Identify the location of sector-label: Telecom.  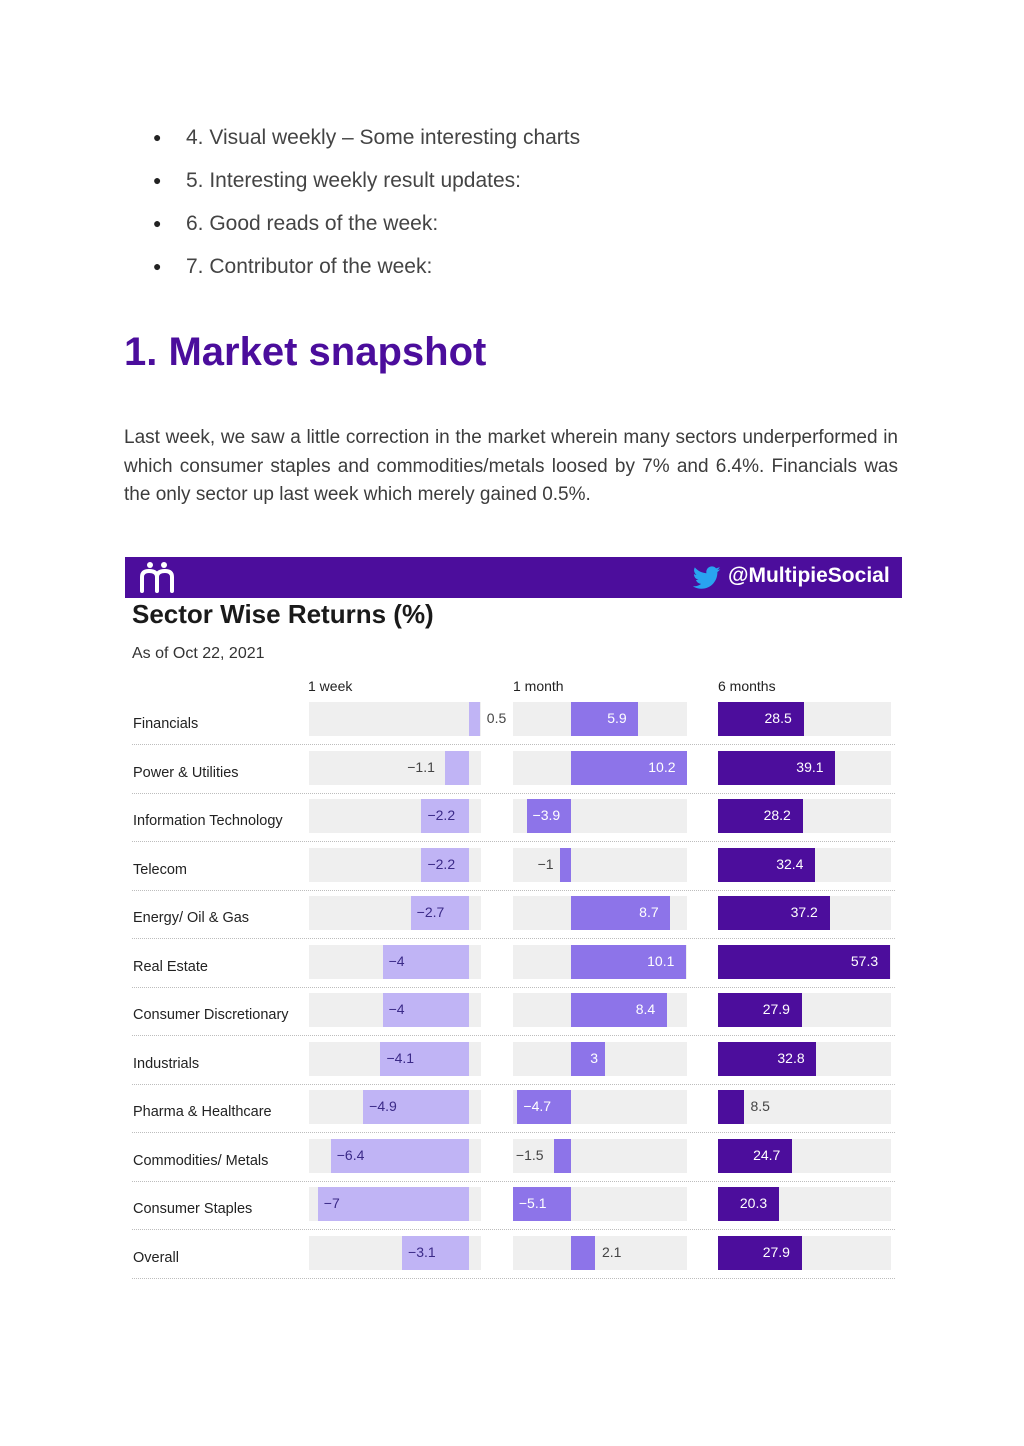
(160, 869).